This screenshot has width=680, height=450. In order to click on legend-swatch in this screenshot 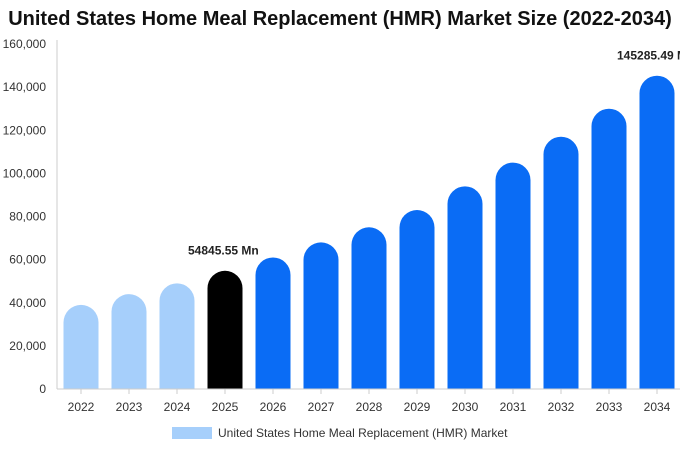, I will do `click(192, 433)`.